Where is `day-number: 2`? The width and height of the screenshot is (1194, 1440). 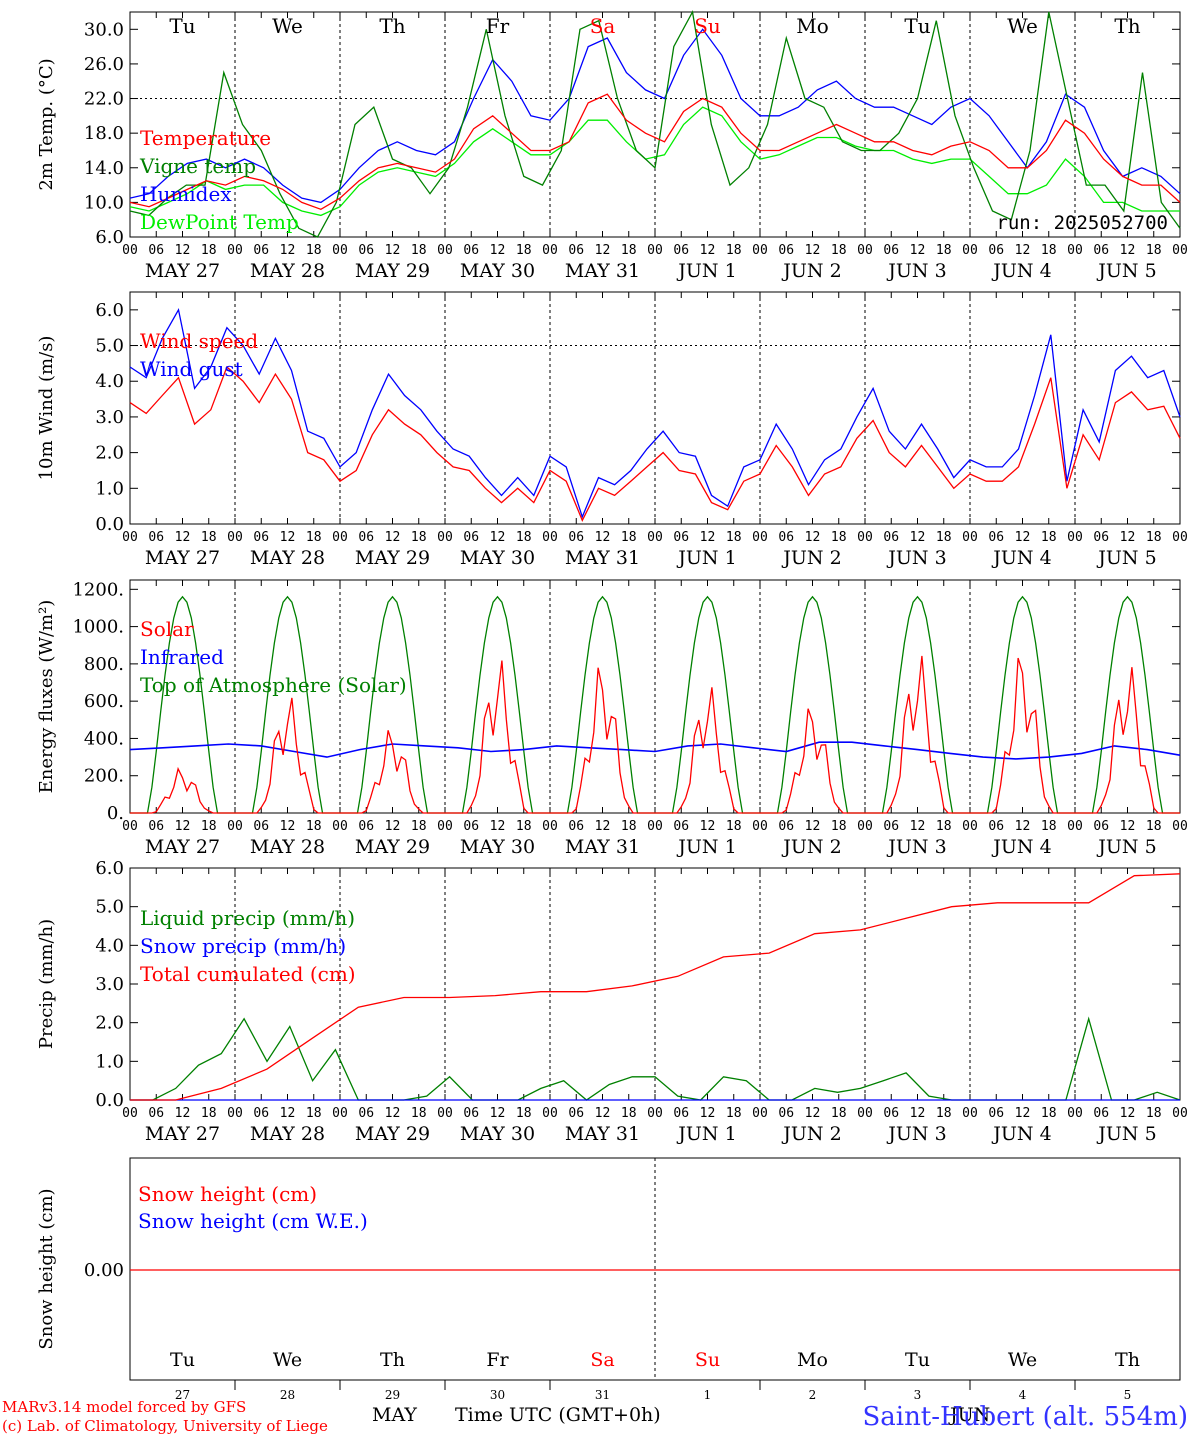 day-number: 2 is located at coordinates (813, 1395).